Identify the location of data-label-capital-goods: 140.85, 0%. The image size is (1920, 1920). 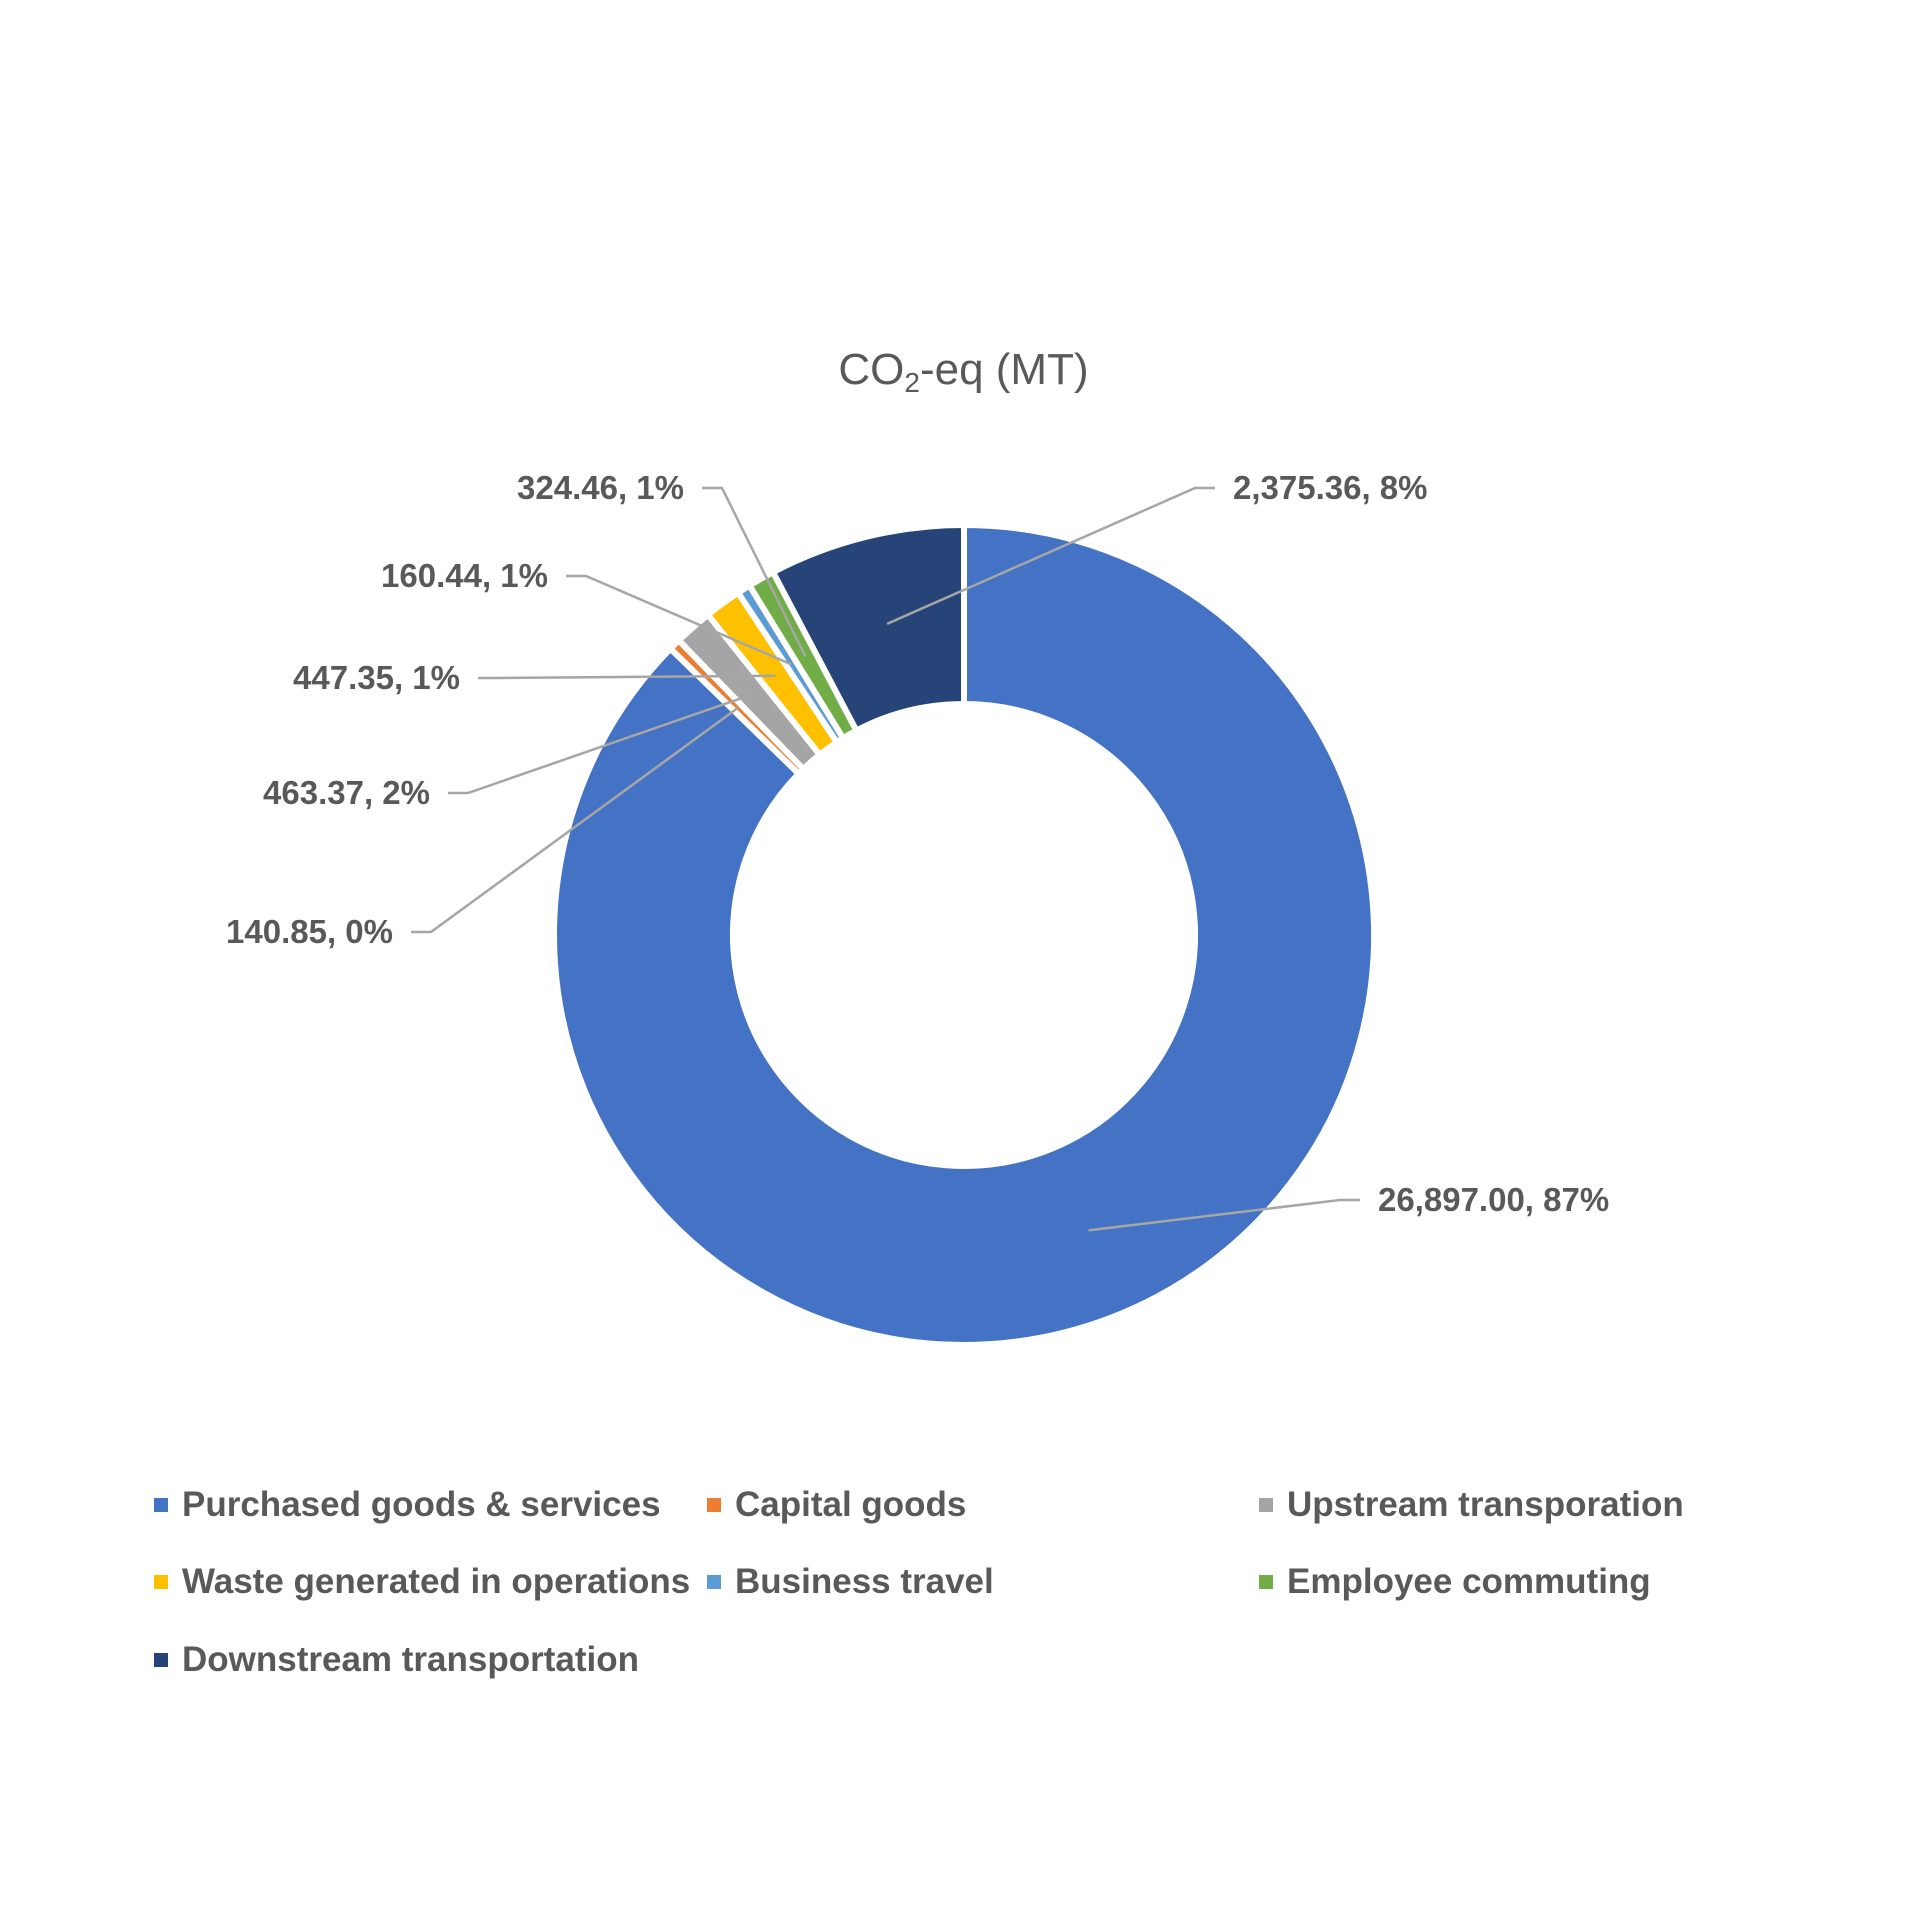
(309, 931).